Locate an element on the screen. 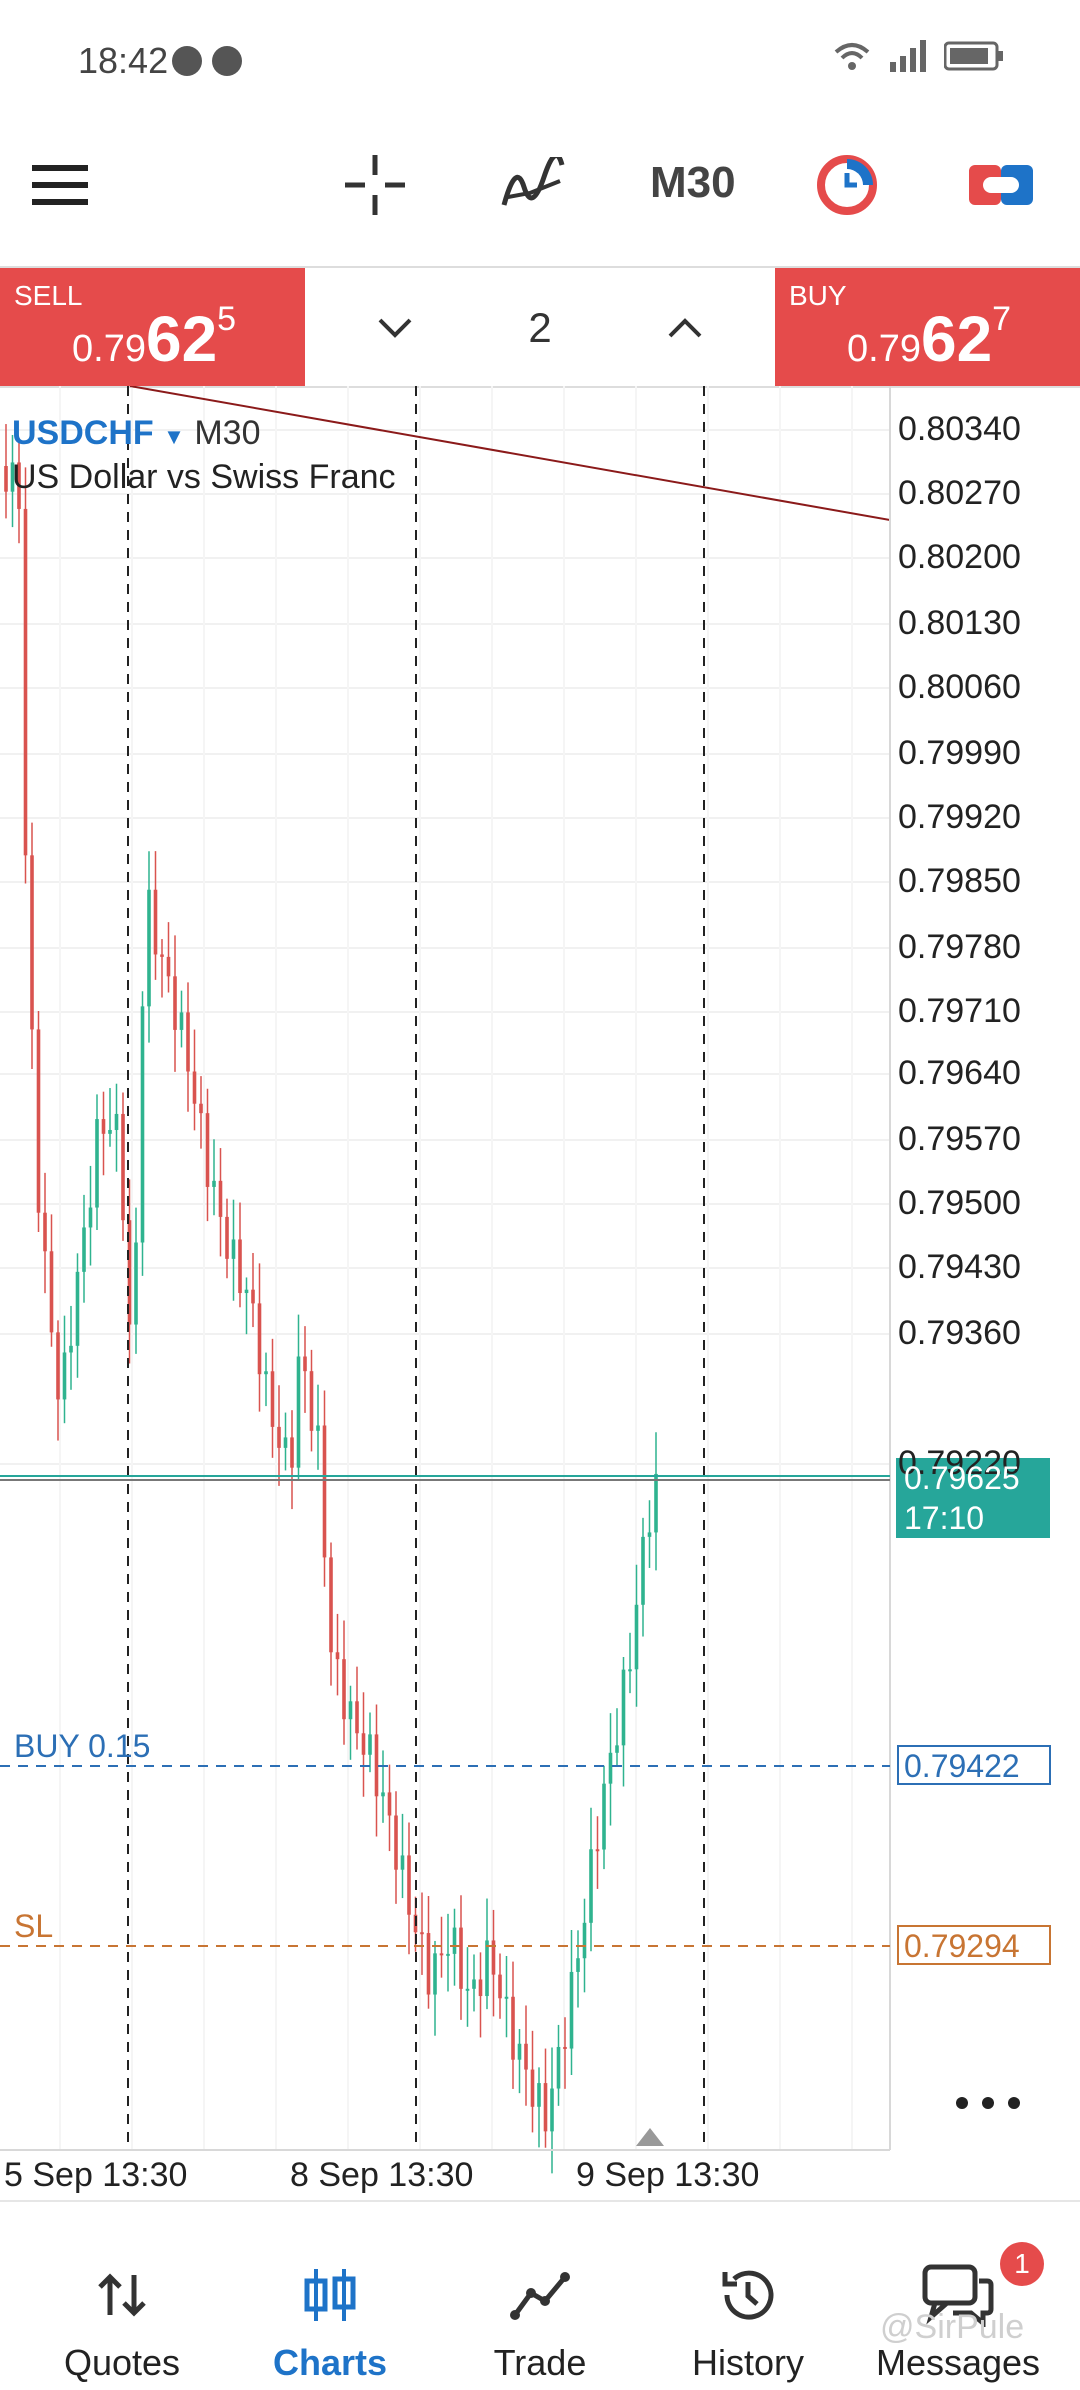  more-dots-icon is located at coordinates (988, 2103).